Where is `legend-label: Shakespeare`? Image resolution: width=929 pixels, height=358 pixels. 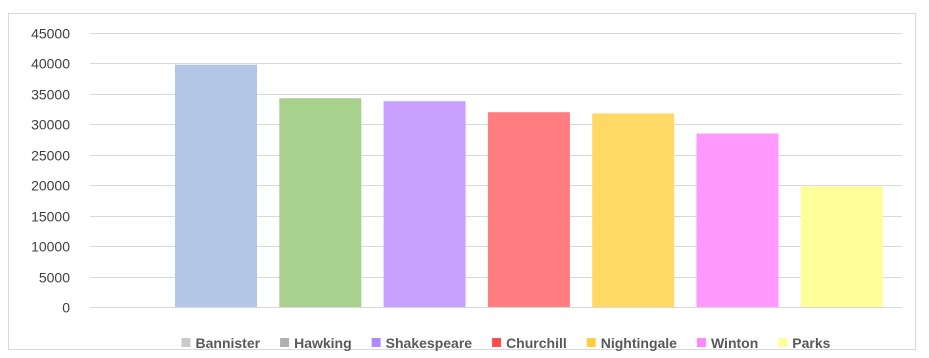
legend-label: Shakespeare is located at coordinates (429, 343).